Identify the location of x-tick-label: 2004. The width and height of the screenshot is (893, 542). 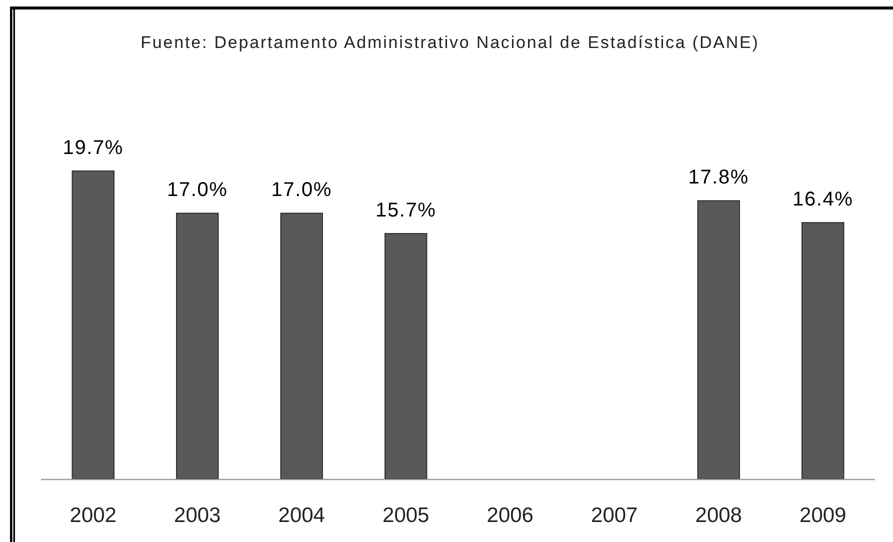
(302, 515).